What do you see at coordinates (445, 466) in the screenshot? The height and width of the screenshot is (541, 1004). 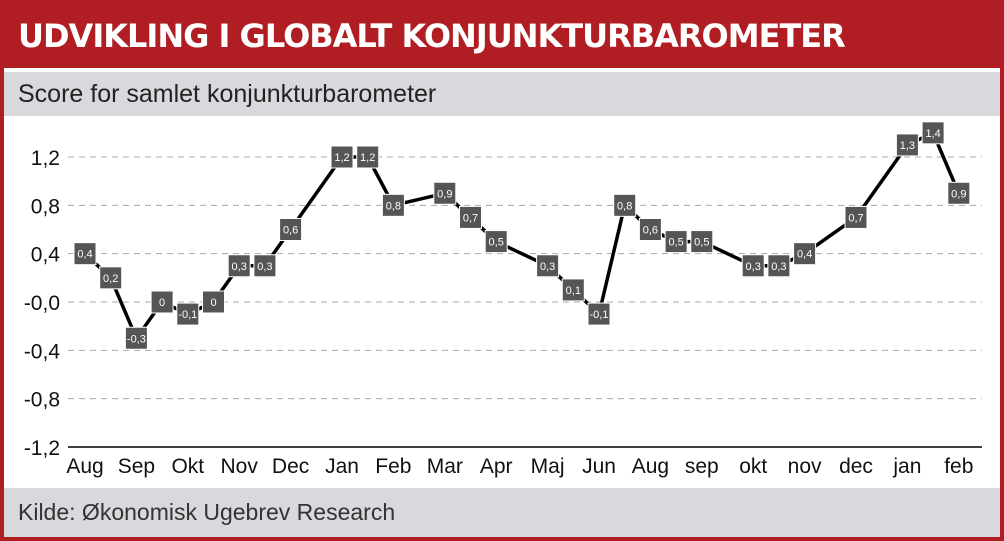 I see `x-tick-label: Mar` at bounding box center [445, 466].